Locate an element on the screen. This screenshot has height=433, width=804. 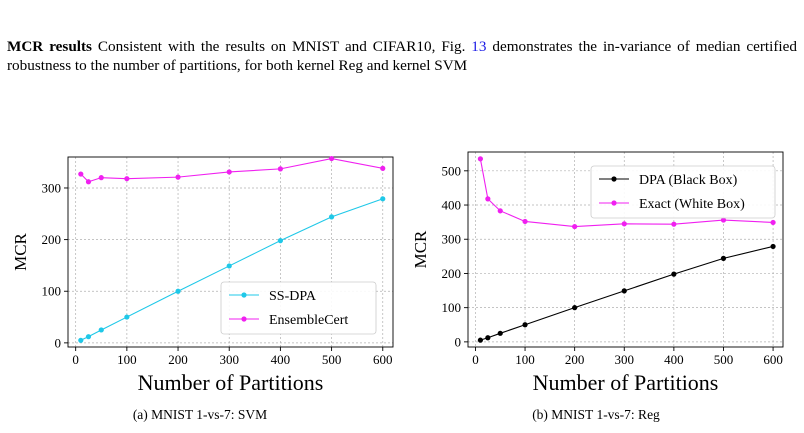
chart-b-ytick-label: 0 is located at coordinates (458, 341).